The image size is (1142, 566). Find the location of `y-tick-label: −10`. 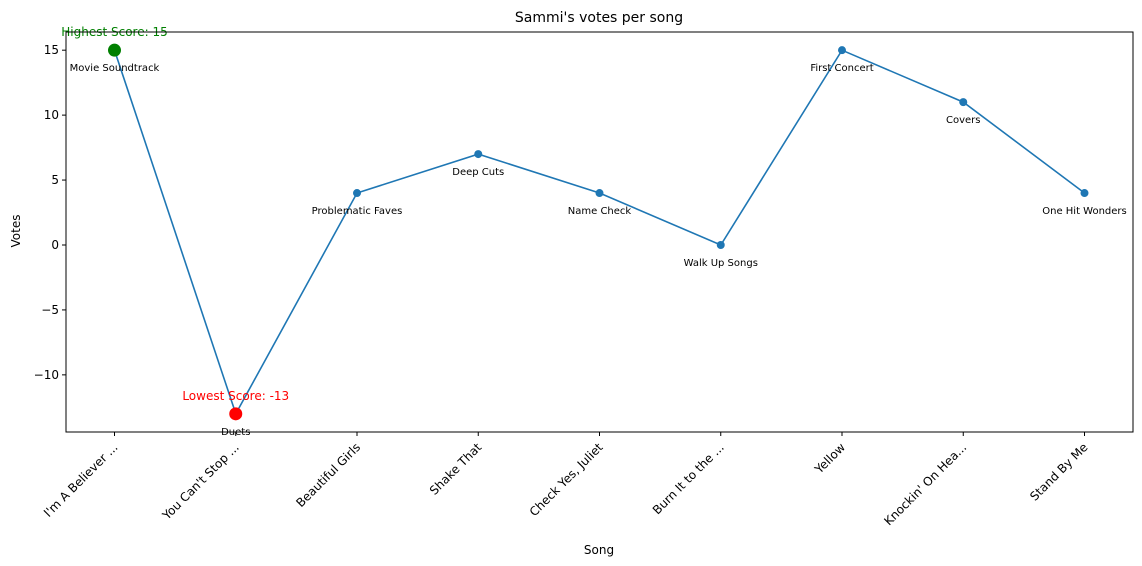

y-tick-label: −10 is located at coordinates (46, 375).